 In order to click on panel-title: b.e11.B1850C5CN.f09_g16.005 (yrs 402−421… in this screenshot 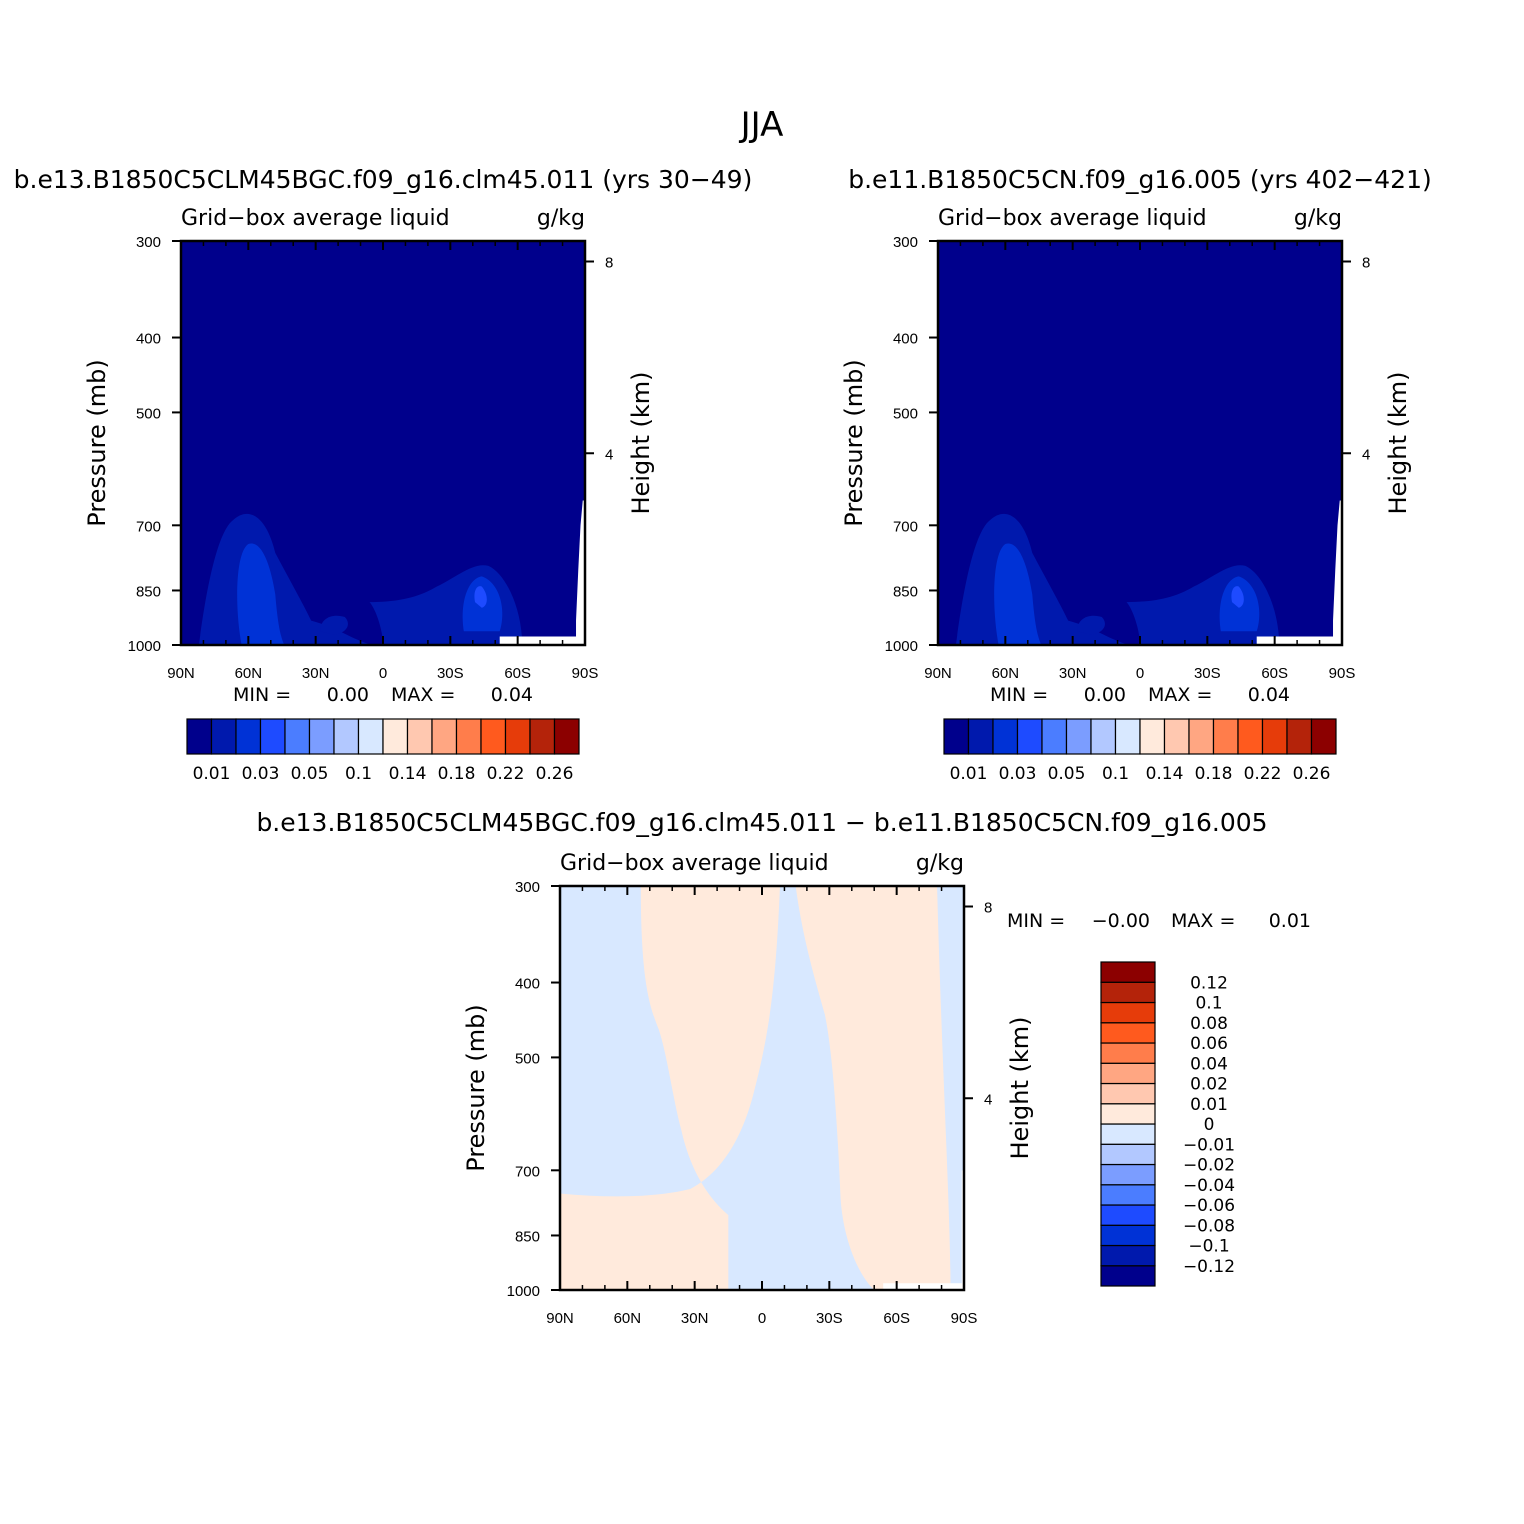, I will do `click(1140, 179)`.